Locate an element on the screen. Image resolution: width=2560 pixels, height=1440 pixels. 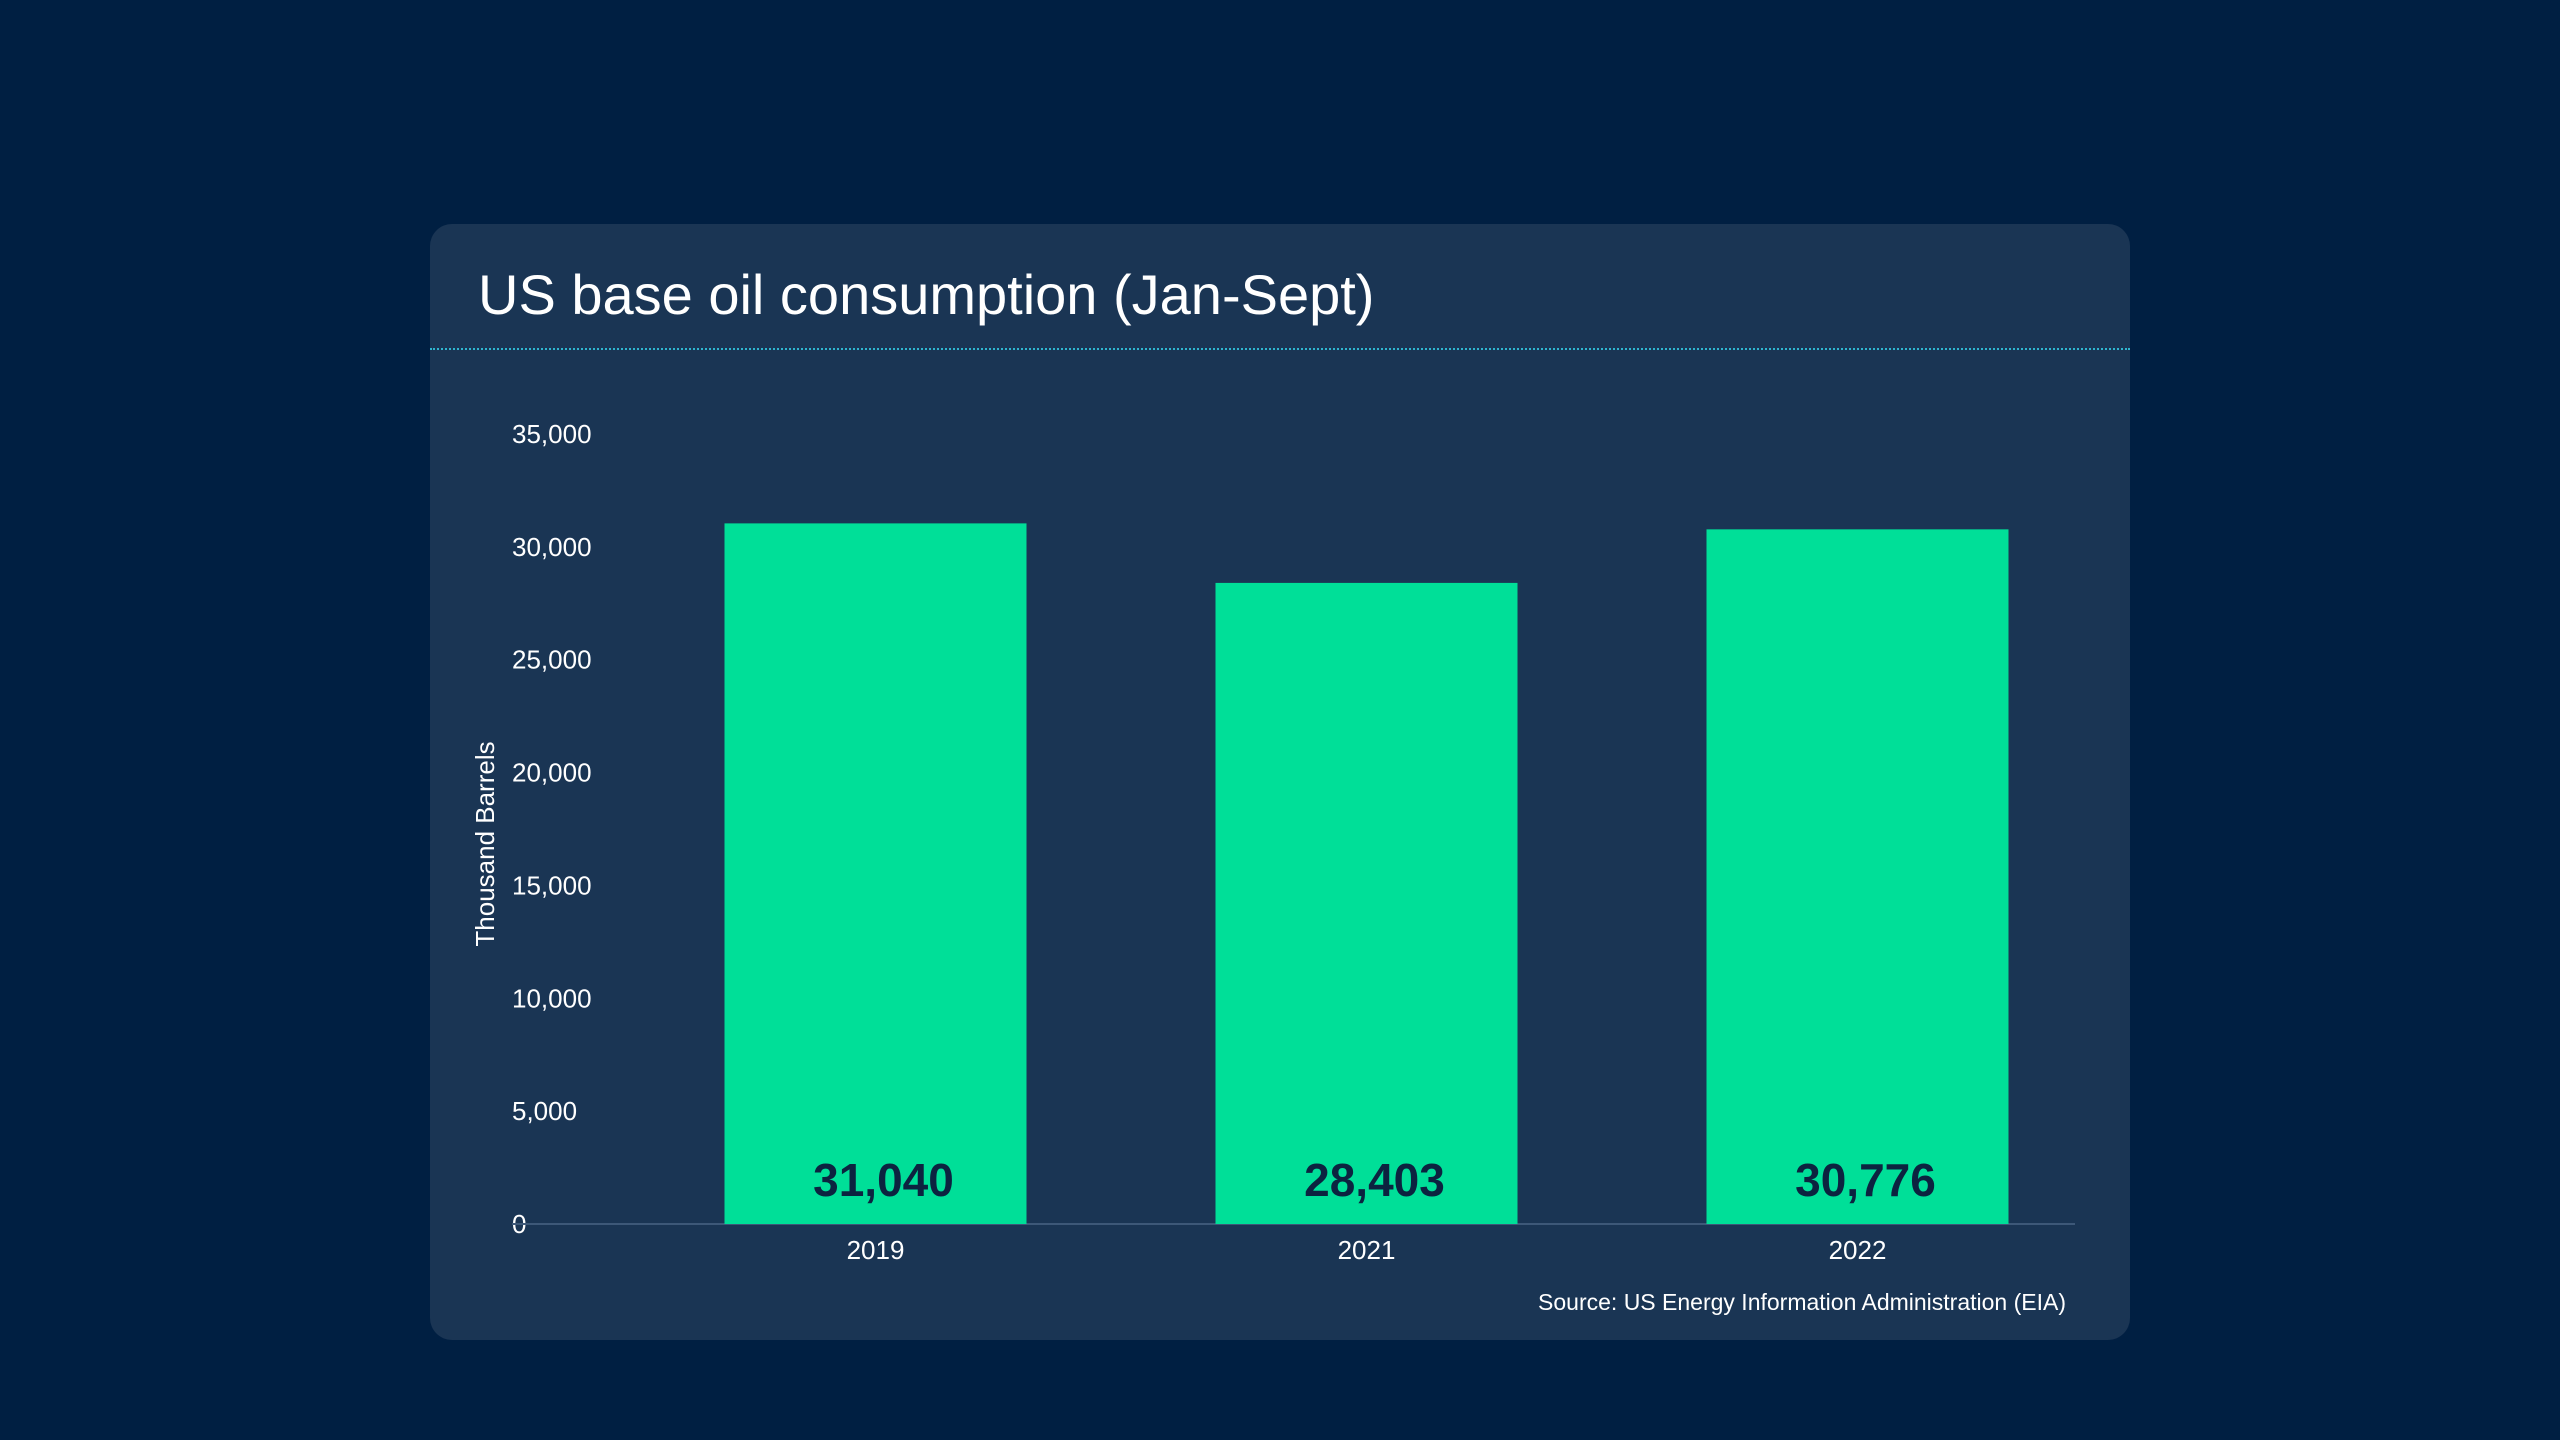
y-tick-label: 30,000 is located at coordinates (552, 547).